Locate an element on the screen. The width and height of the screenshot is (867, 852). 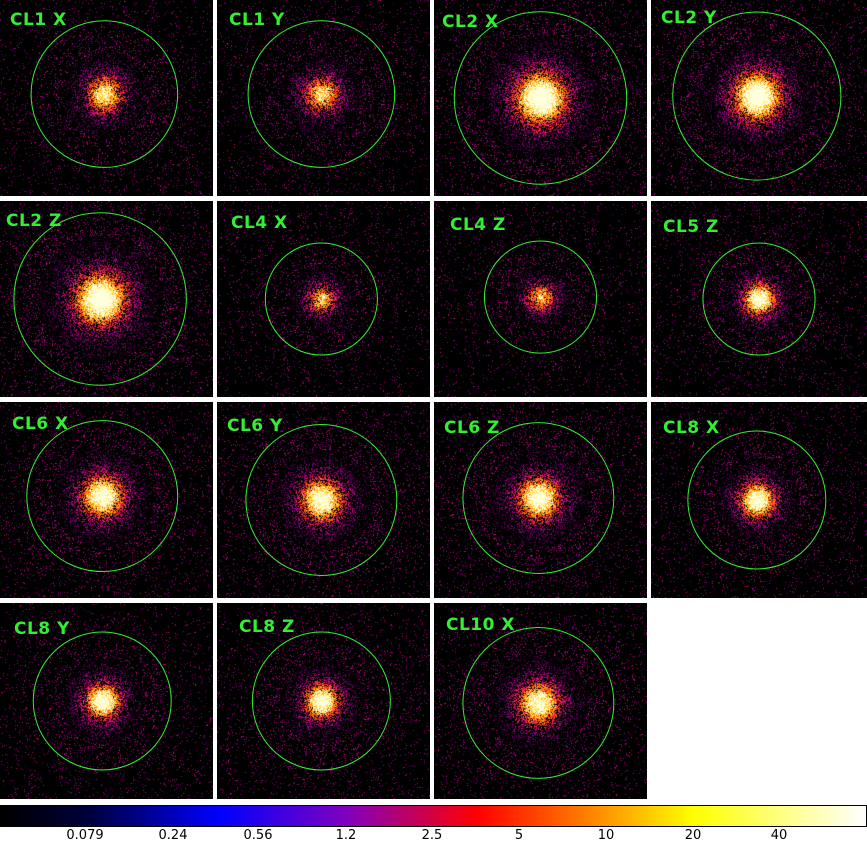
colorbar is located at coordinates (433, 816).